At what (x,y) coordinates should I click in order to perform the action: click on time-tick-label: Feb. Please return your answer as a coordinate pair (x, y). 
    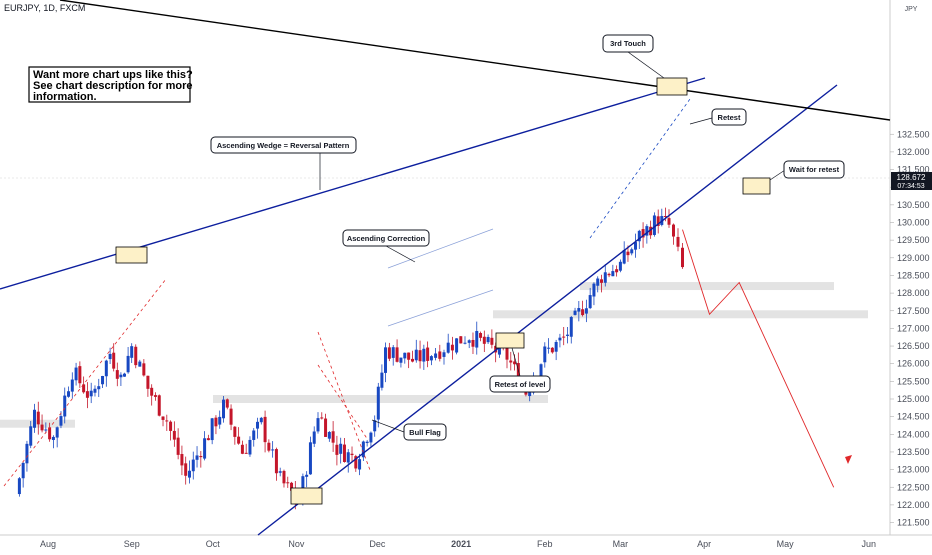
    Looking at the image, I should click on (545, 544).